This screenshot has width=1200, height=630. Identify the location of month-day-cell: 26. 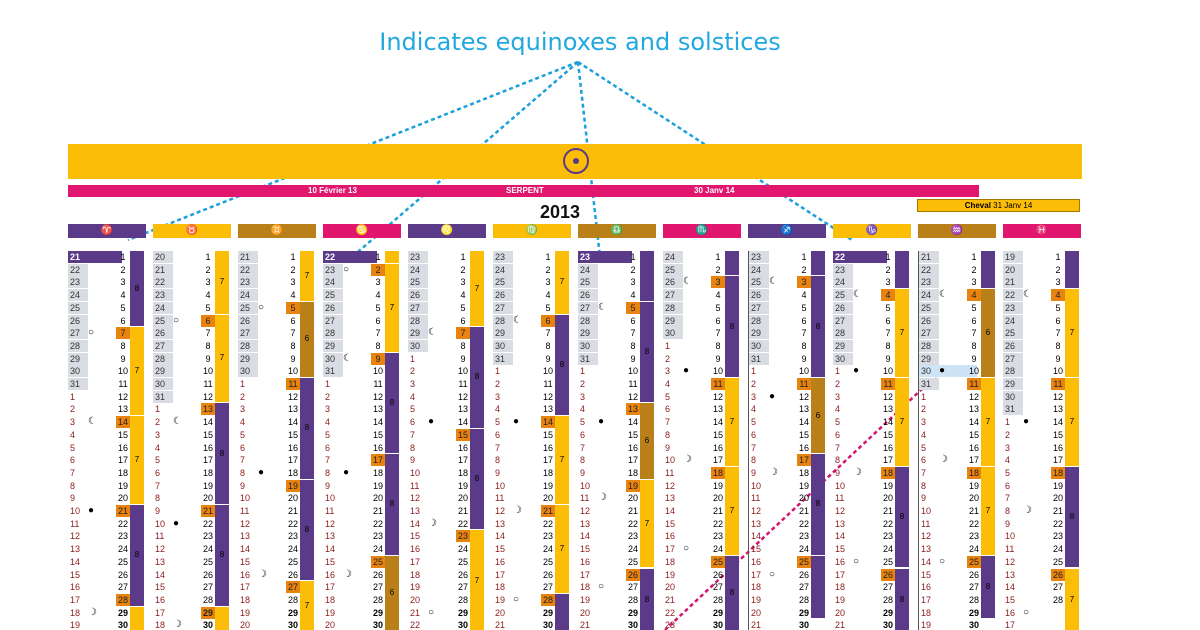
(717, 574).